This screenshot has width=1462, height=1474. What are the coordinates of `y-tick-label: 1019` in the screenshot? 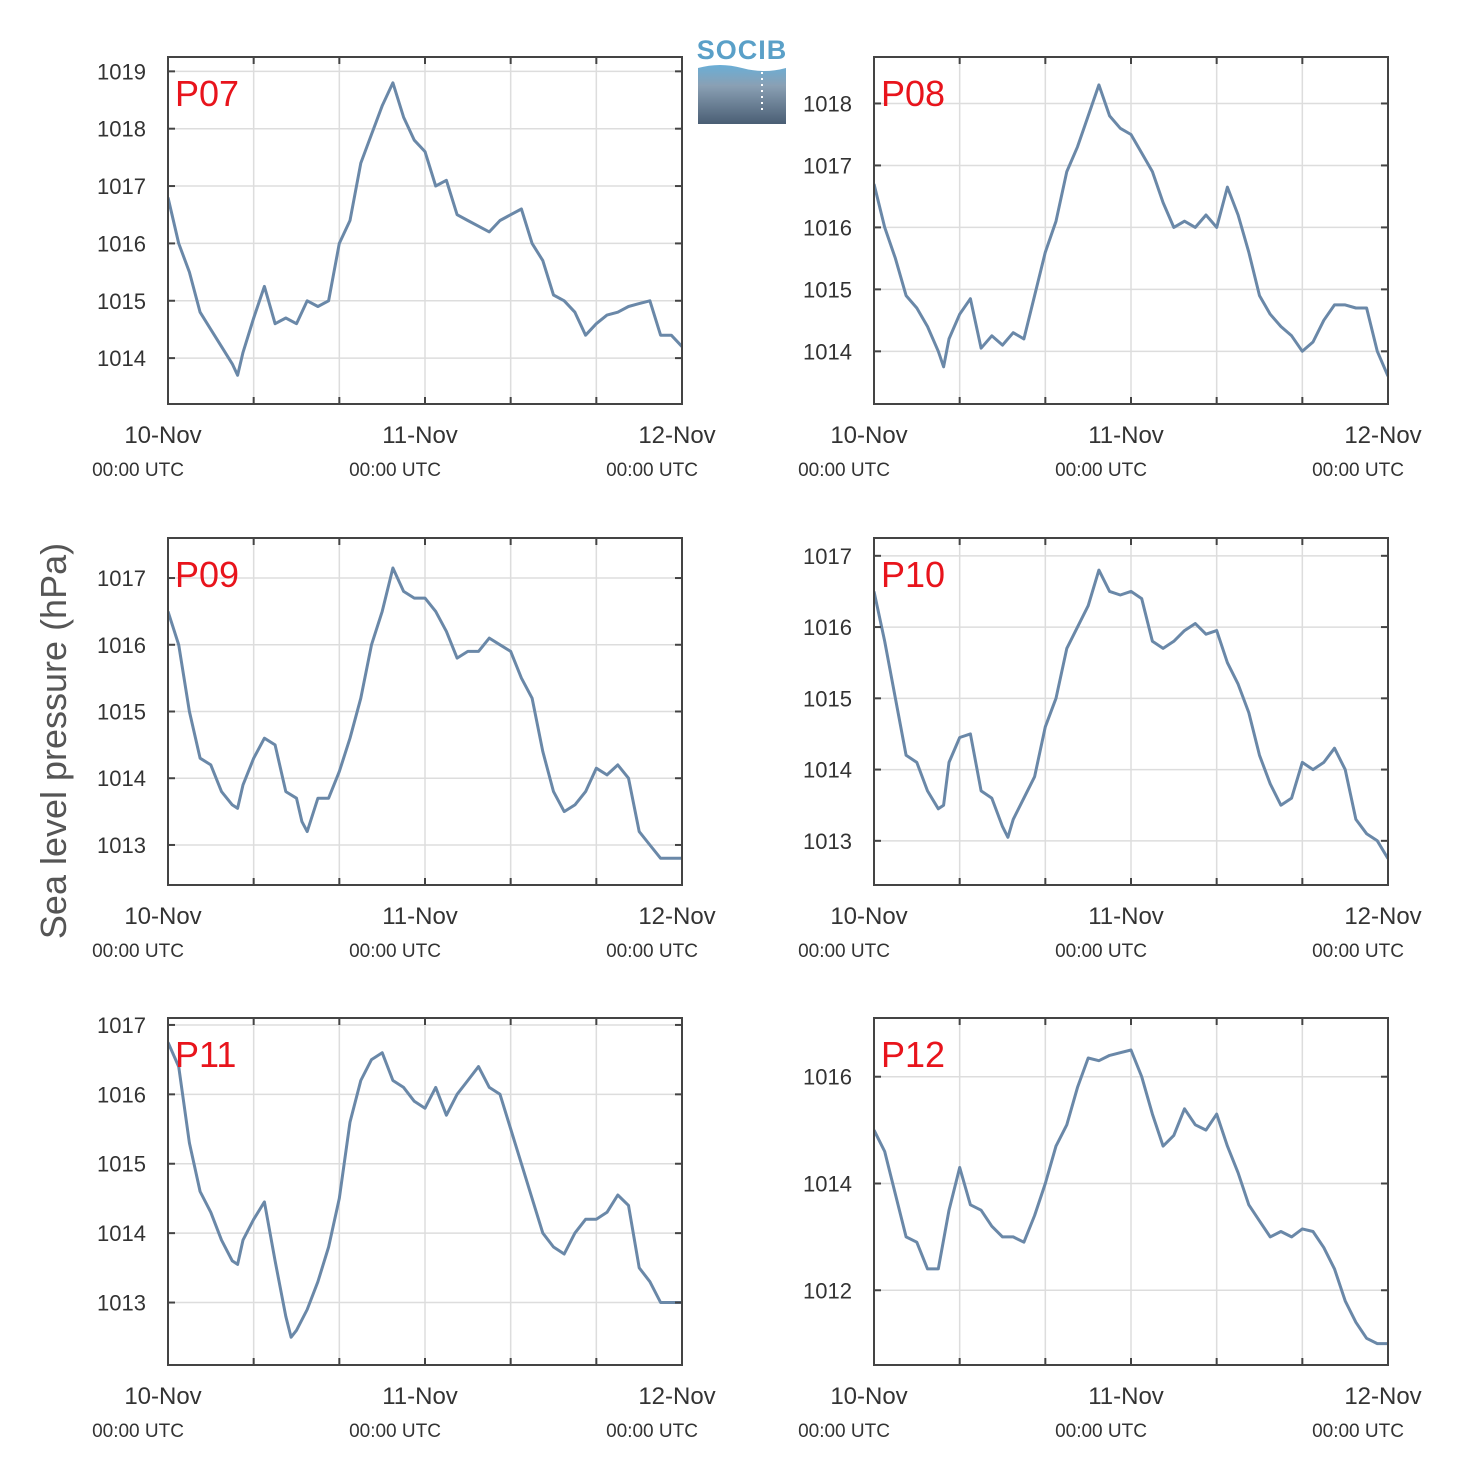 It's located at (121, 71).